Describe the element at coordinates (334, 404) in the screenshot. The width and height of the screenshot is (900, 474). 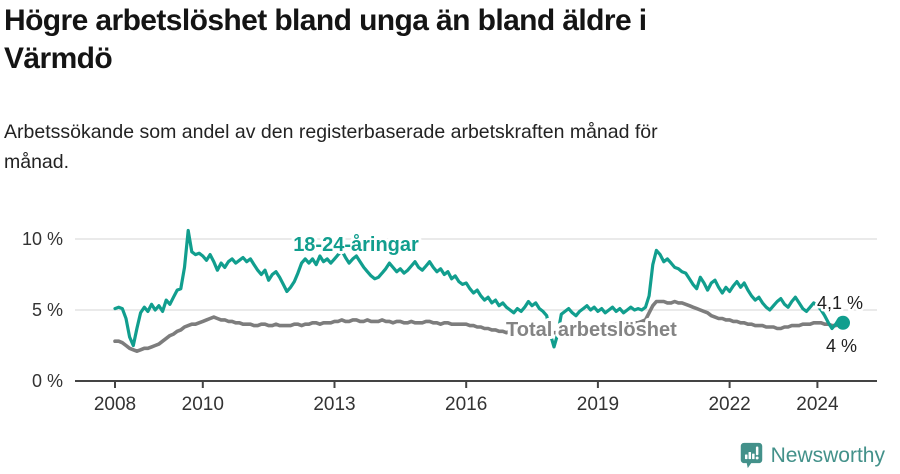
I see `x-tick-label: 2013` at that location.